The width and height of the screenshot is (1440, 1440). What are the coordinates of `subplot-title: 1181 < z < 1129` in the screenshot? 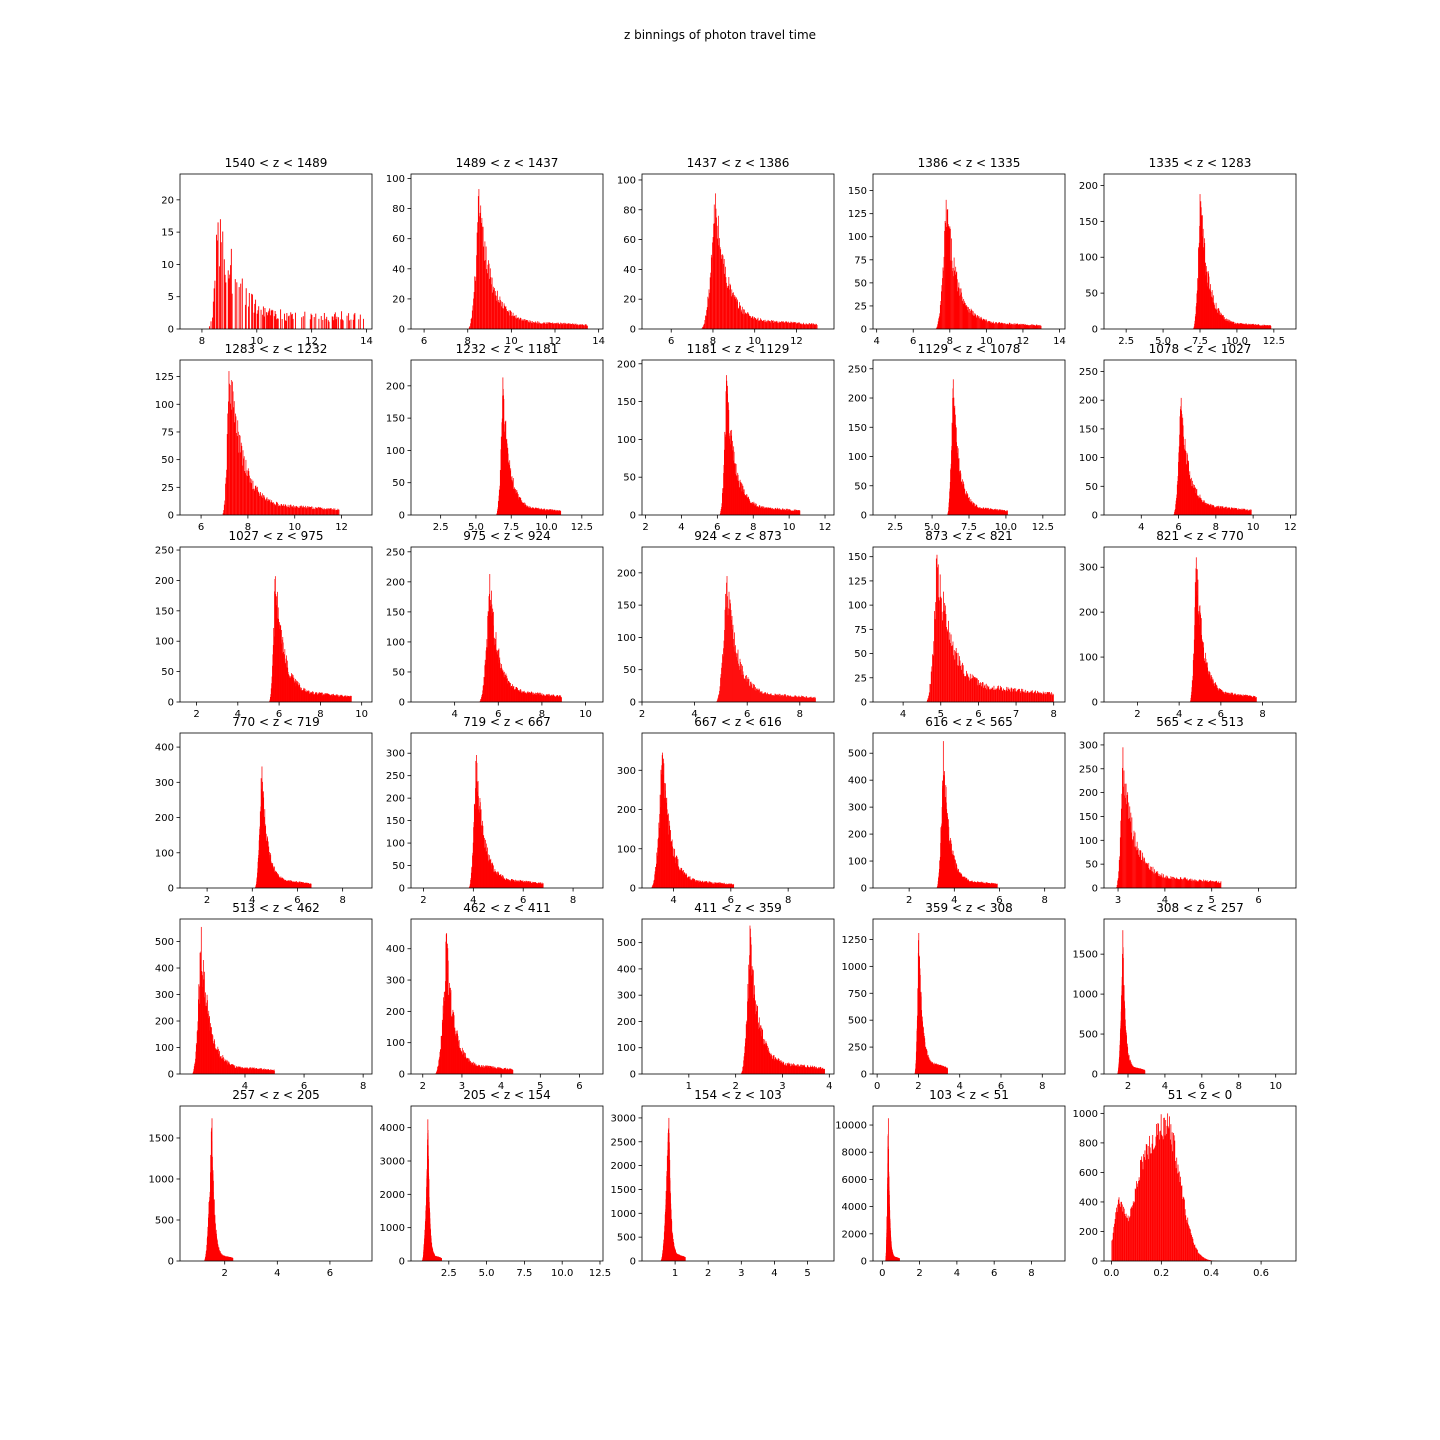 It's located at (738, 349).